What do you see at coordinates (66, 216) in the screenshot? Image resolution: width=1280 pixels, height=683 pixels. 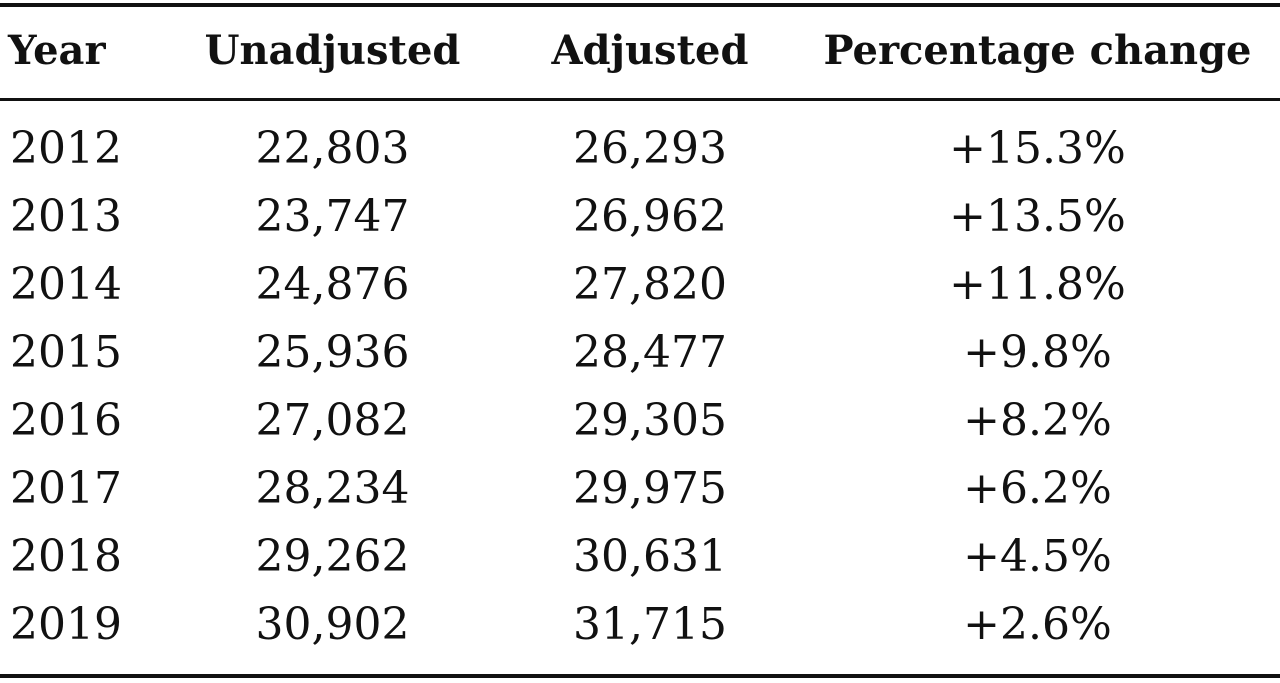 I see `cell-year: 2013` at bounding box center [66, 216].